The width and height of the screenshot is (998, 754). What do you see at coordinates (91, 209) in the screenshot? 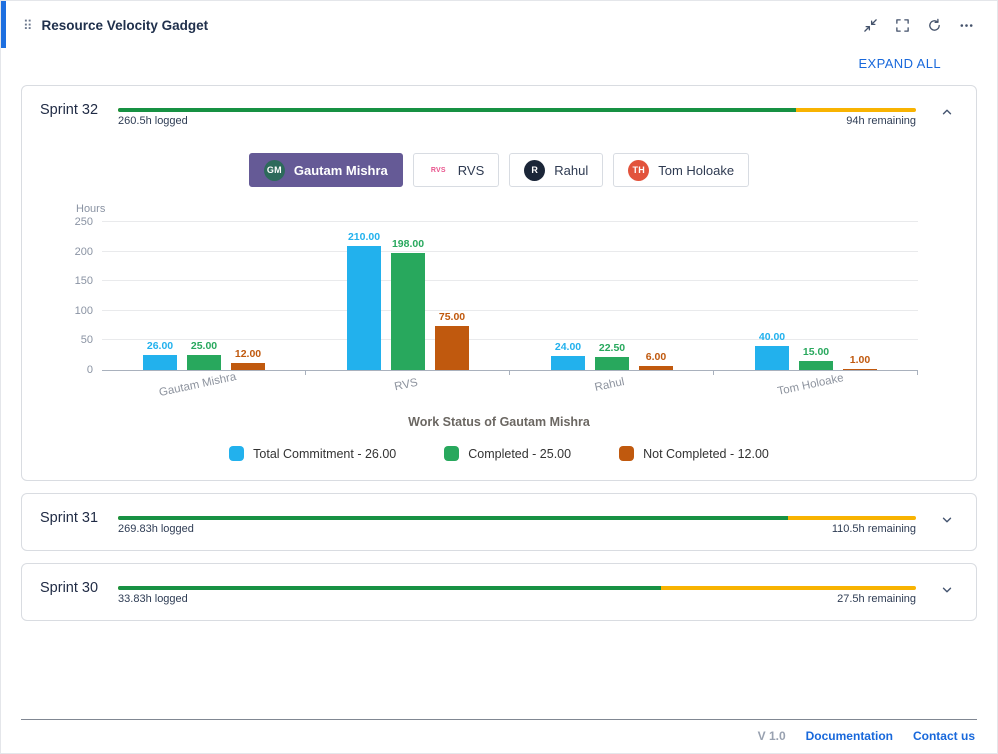
I see `y-axis-title: Hours` at bounding box center [91, 209].